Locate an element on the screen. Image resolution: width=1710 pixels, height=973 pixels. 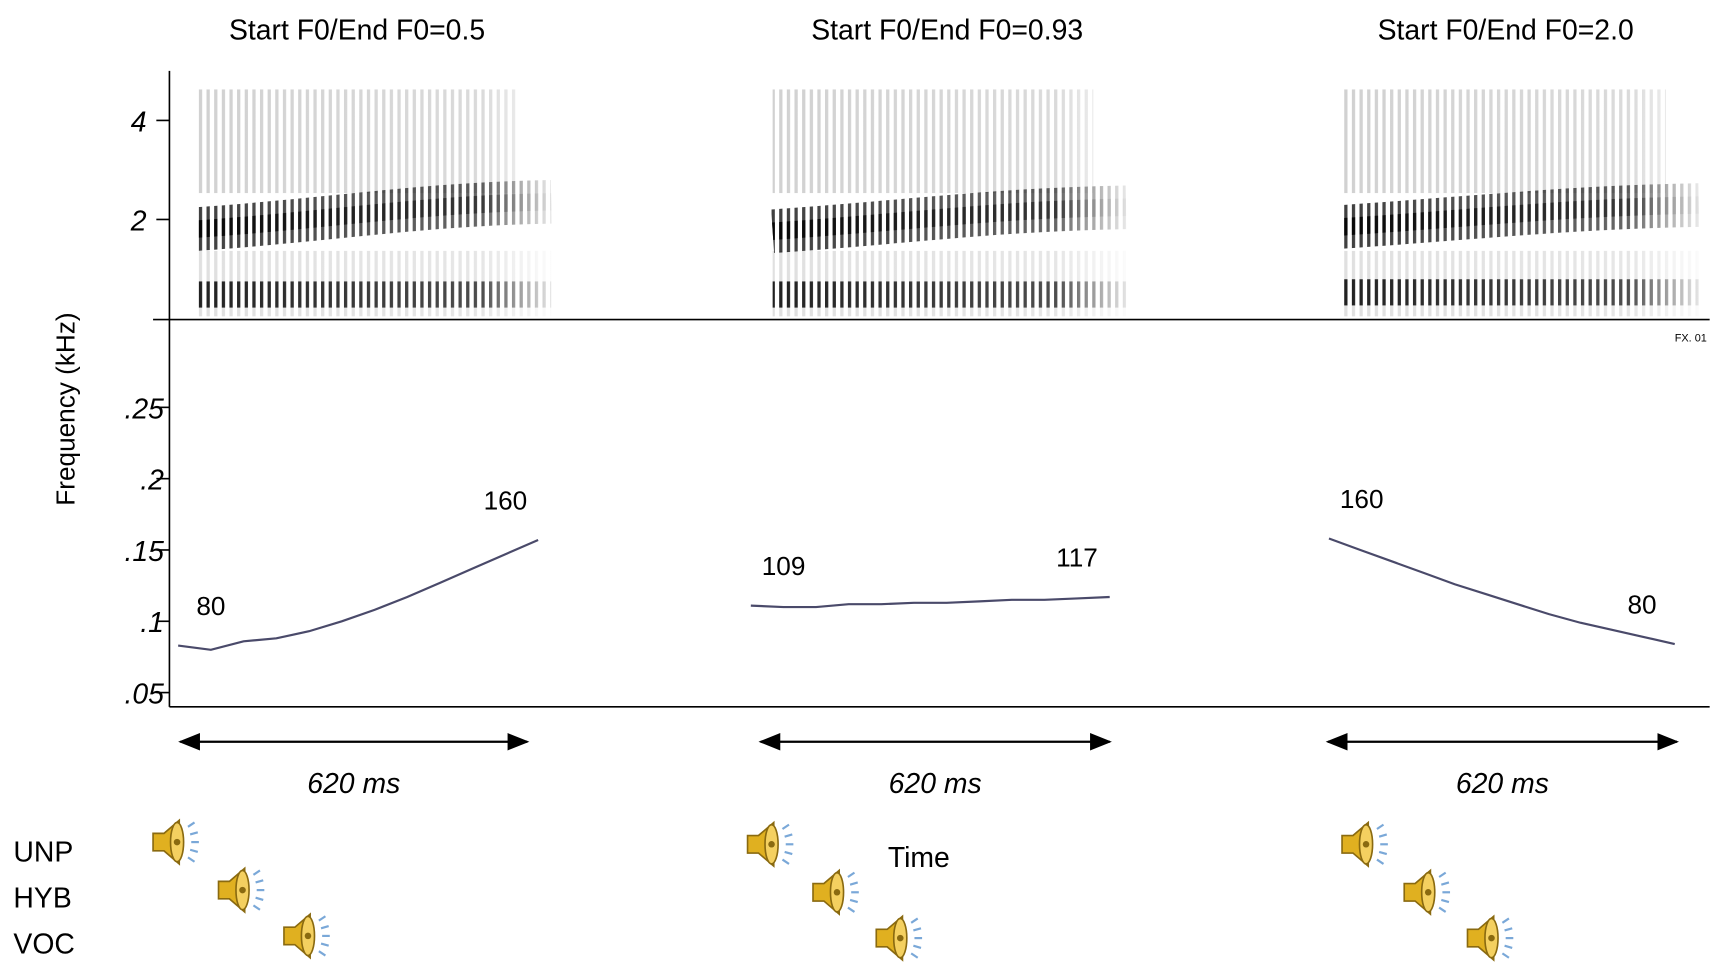
y-tick-label: .1 is located at coordinates (152, 623).